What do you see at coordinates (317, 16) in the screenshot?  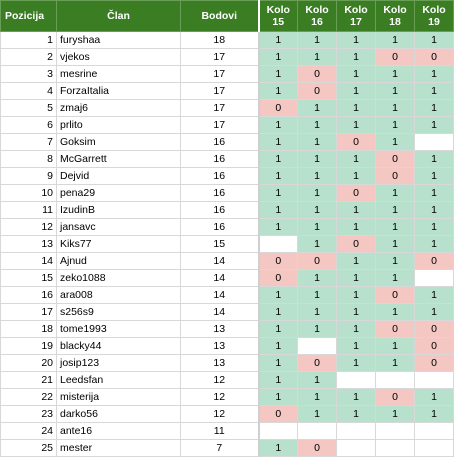 I see `header-kolo-16: Kolo 16` at bounding box center [317, 16].